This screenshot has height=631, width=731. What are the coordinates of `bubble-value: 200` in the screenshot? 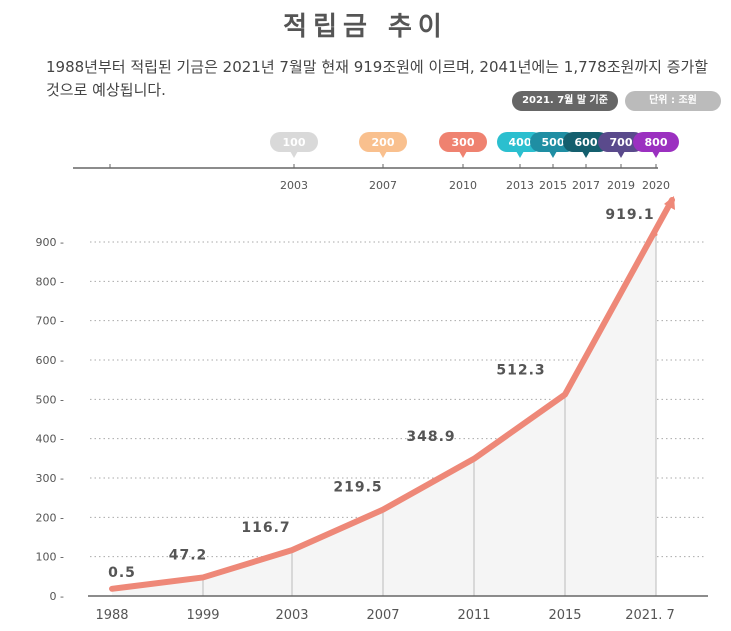 It's located at (383, 142).